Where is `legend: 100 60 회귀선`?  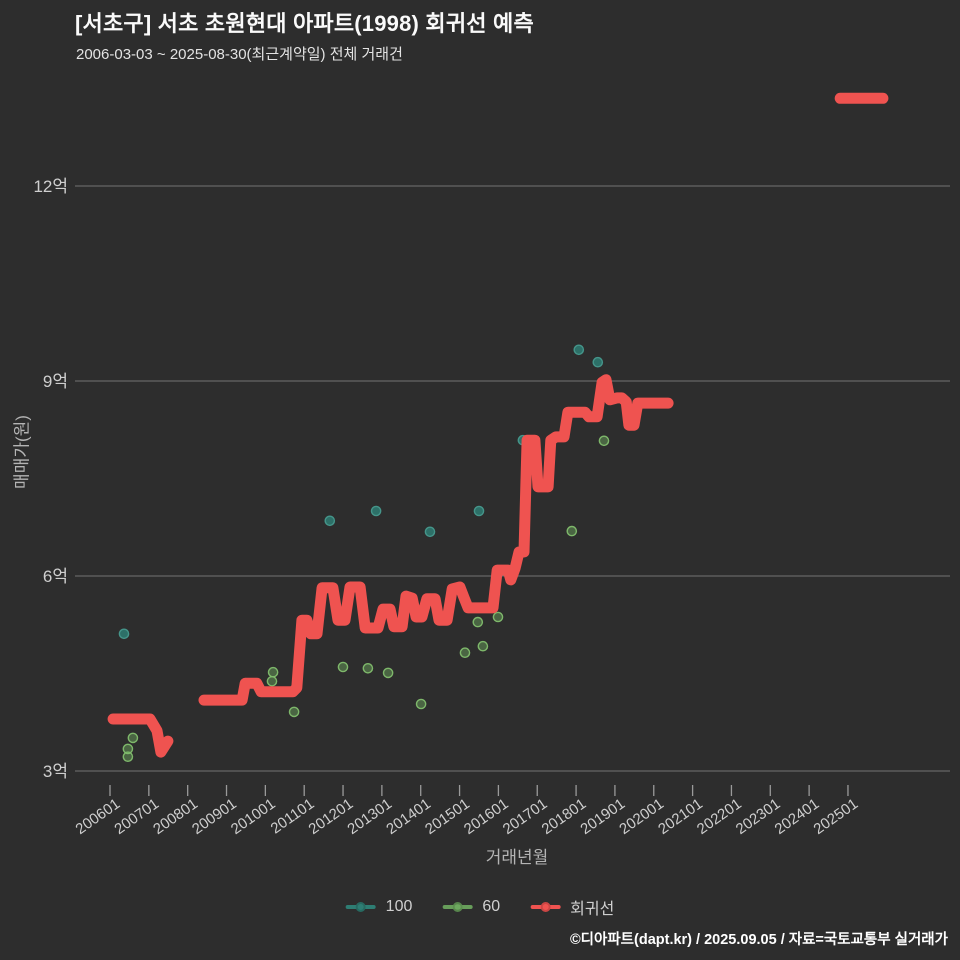 legend: 100 60 회귀선 is located at coordinates (479, 907).